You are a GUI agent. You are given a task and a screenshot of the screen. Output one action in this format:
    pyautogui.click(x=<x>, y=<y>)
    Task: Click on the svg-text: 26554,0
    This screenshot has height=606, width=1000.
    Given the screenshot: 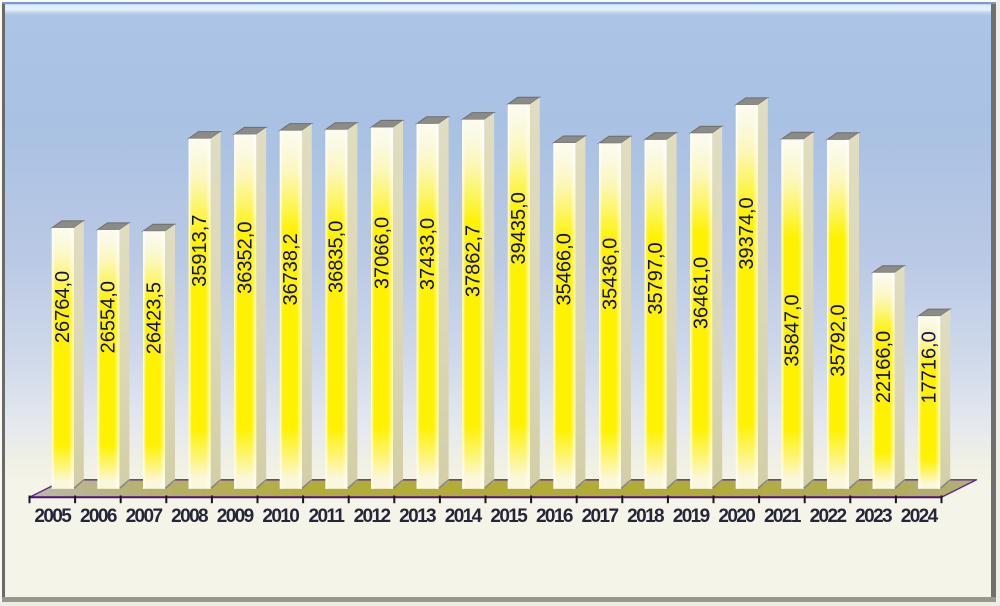 What is the action you would take?
    pyautogui.click(x=109, y=317)
    